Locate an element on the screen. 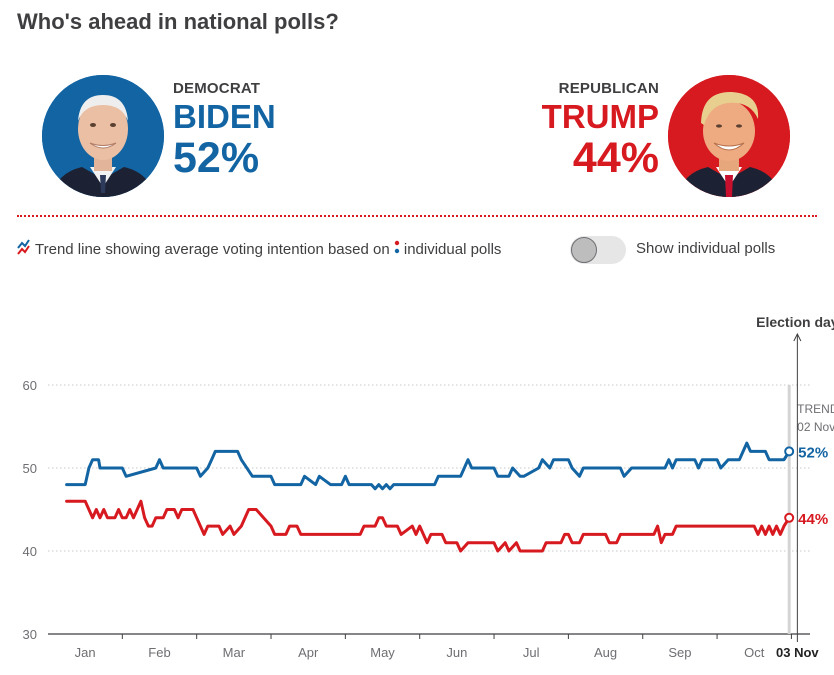 This screenshot has height=675, width=834. series-line-biden is located at coordinates (428, 466).